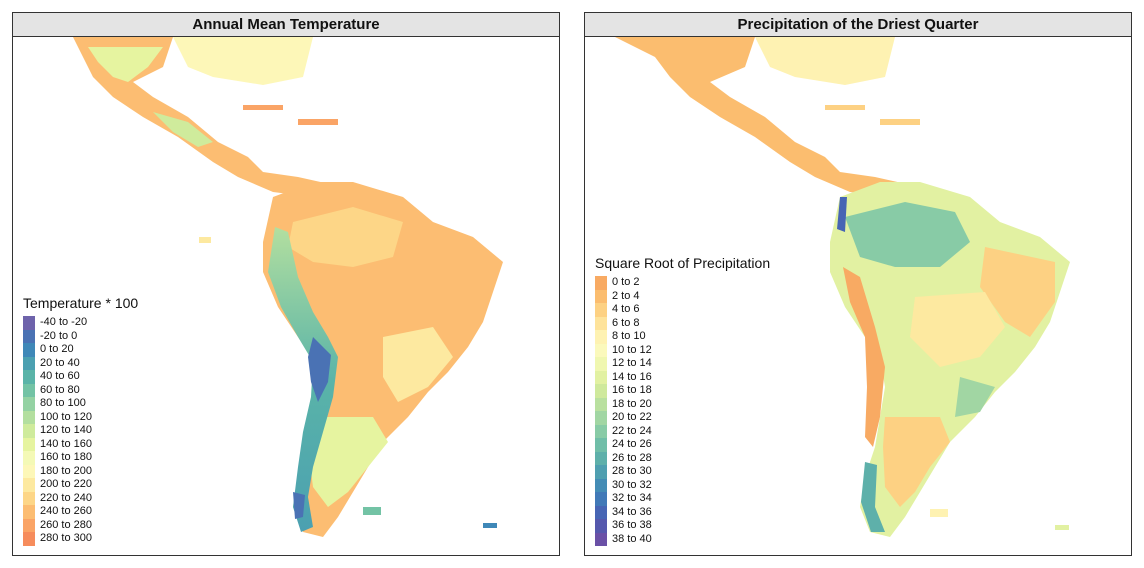 This screenshot has height=568, width=1144. What do you see at coordinates (682, 458) in the screenshot?
I see `legend-item: 26 to 28` at bounding box center [682, 458].